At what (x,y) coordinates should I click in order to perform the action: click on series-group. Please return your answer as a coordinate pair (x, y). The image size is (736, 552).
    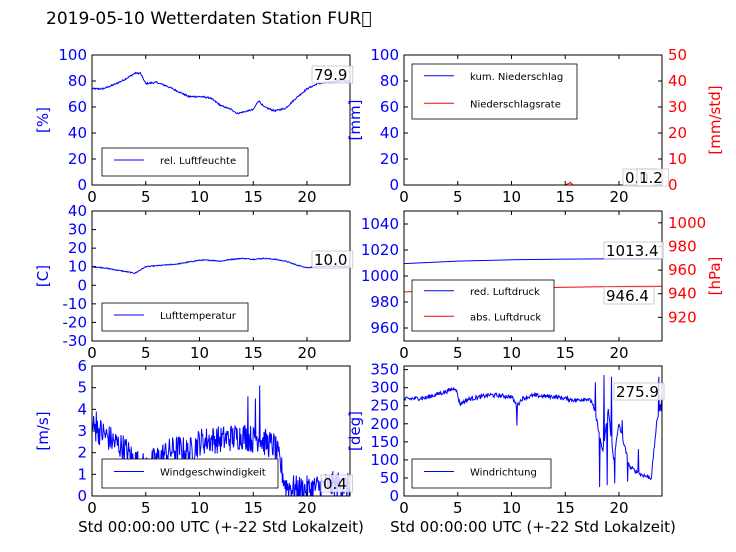
    Looking at the image, I should click on (533, 431).